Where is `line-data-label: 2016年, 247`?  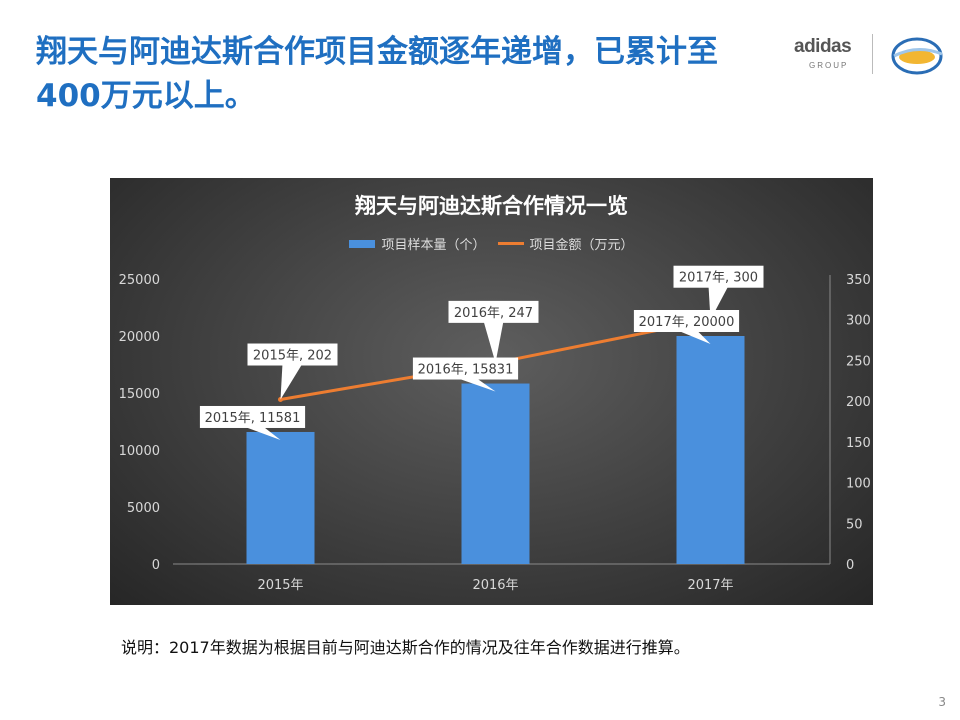
line-data-label: 2016年, 247 is located at coordinates (493, 313).